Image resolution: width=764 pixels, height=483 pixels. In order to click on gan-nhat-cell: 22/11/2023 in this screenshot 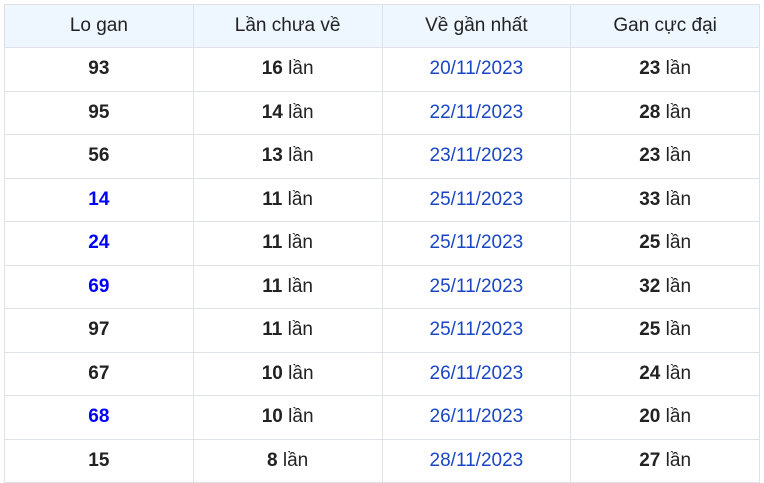, I will do `click(476, 112)`.